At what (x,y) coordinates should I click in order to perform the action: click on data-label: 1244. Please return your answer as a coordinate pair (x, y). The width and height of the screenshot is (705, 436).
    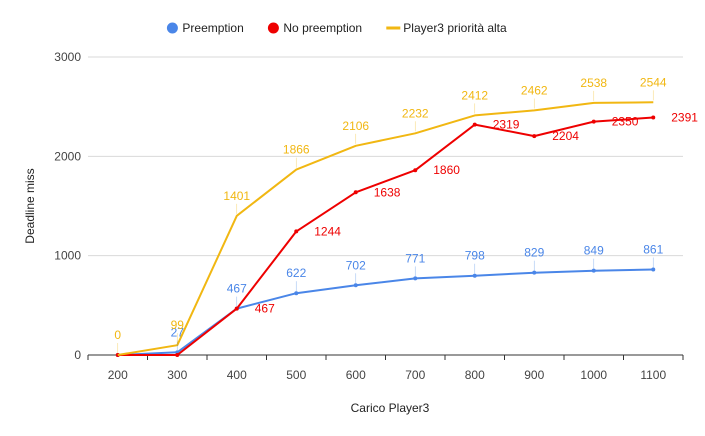
    Looking at the image, I should click on (327, 231).